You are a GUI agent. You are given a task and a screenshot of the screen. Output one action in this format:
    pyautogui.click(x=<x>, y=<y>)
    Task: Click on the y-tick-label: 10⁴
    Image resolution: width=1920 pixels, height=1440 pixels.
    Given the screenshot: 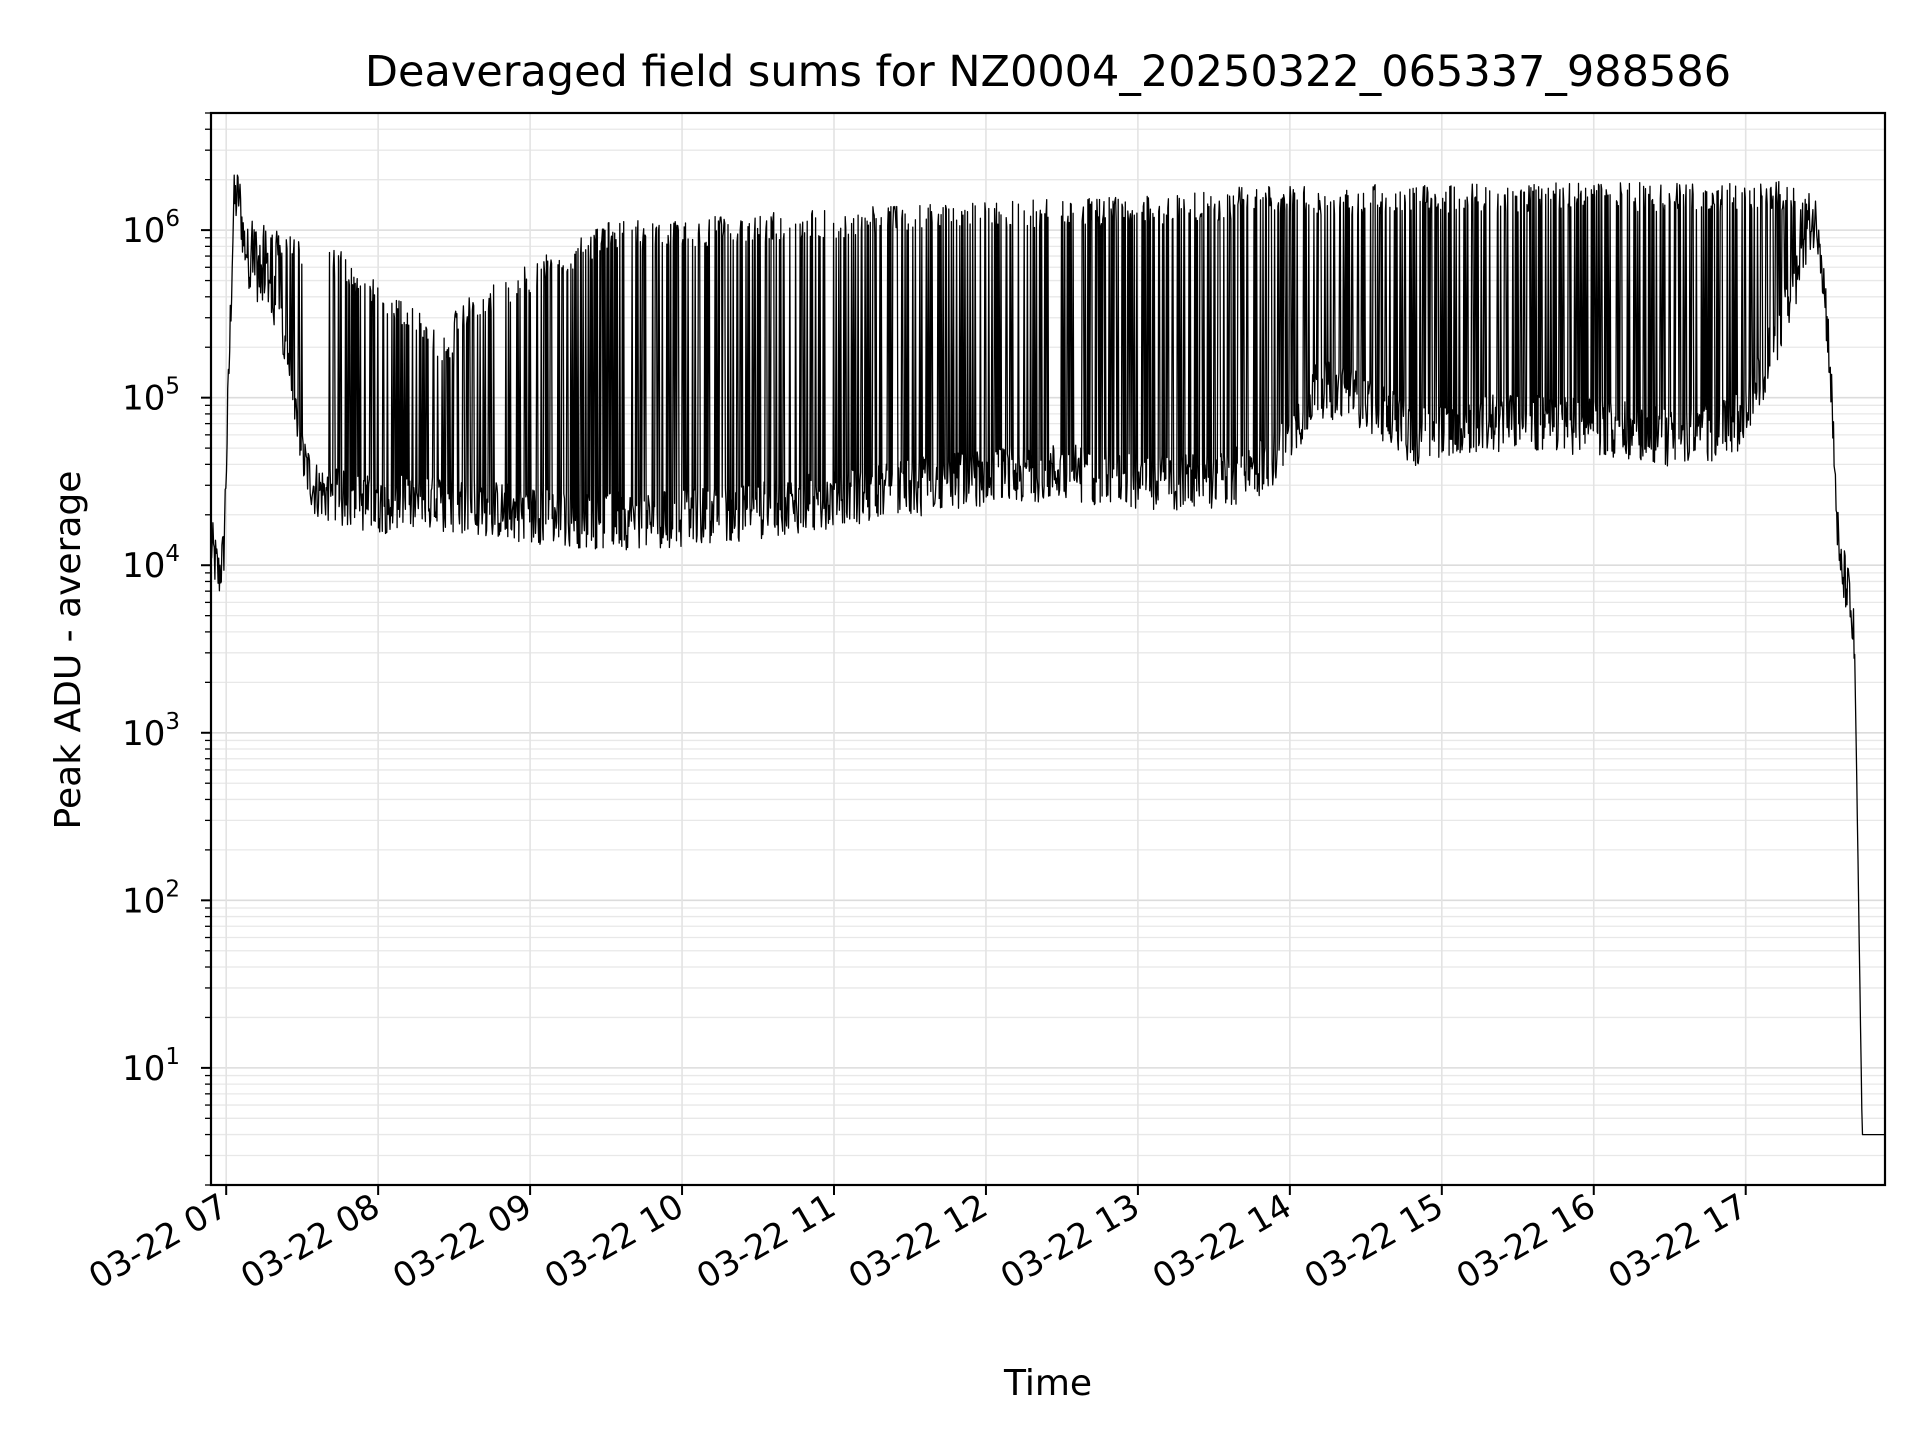 What is the action you would take?
    pyautogui.click(x=151, y=563)
    